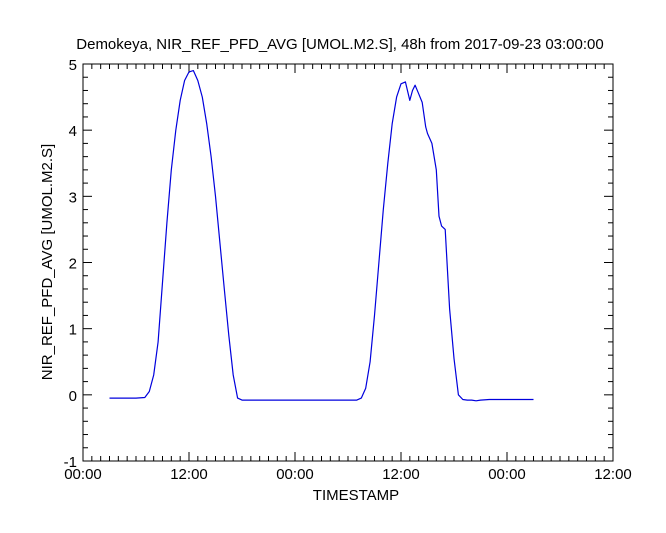  What do you see at coordinates (356, 495) in the screenshot?
I see `x-axis-label: TIMESTAMP` at bounding box center [356, 495].